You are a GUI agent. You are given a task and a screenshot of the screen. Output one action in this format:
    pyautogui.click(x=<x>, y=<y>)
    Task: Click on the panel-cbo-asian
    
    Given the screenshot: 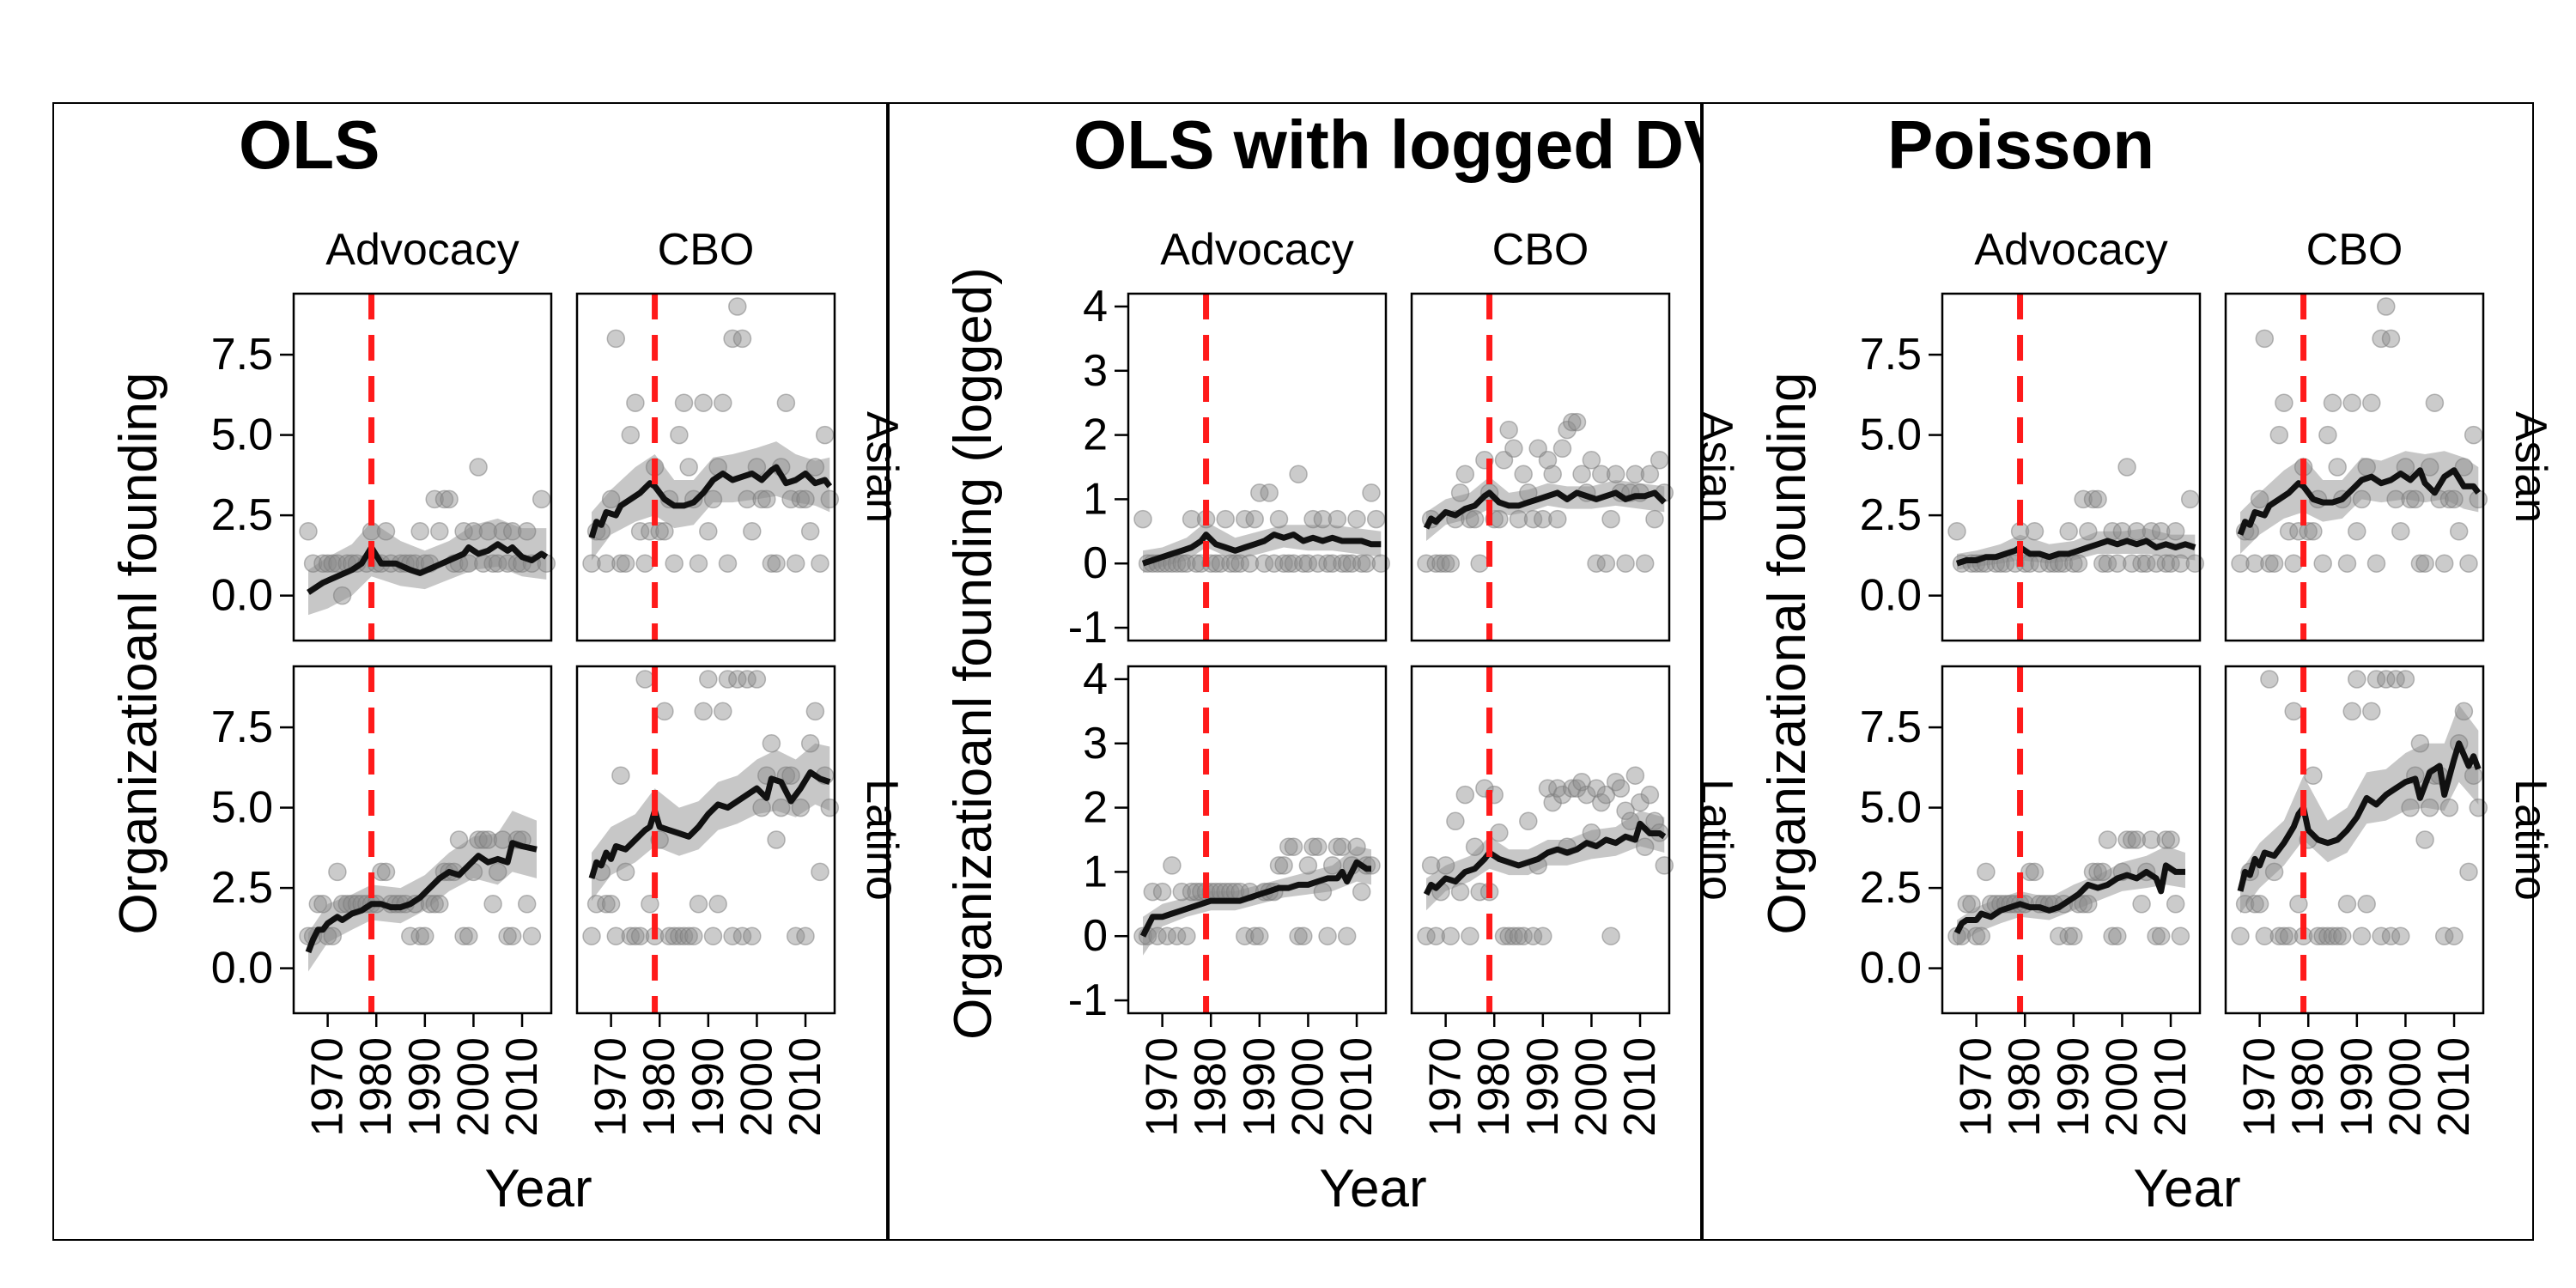 What is the action you would take?
    pyautogui.click(x=2356, y=467)
    